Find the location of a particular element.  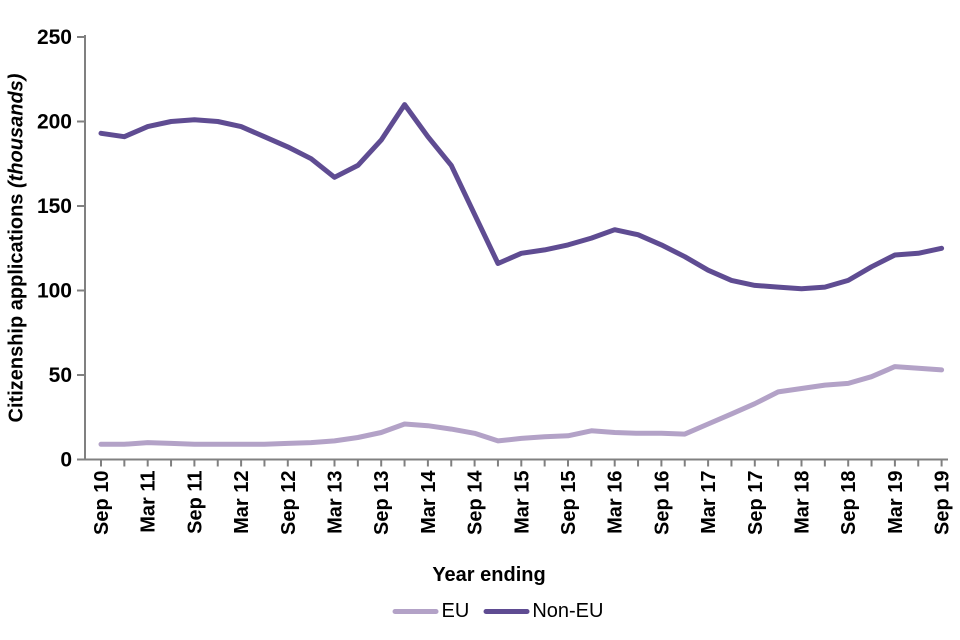

x-tick-label: Sep 12 is located at coordinates (289, 503).